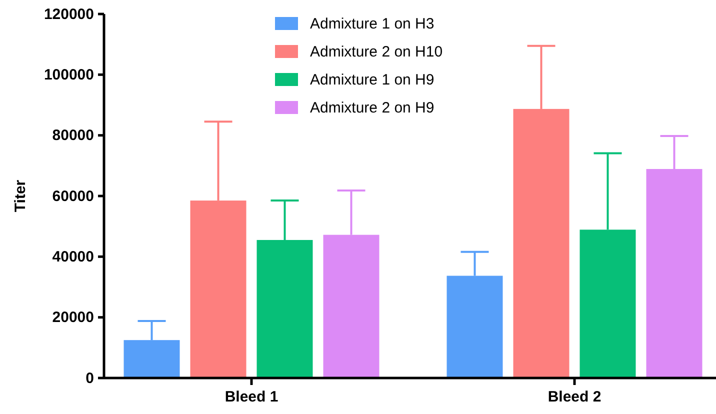 The image size is (716, 414). What do you see at coordinates (20, 196) in the screenshot?
I see `y-axis-title: Titer` at bounding box center [20, 196].